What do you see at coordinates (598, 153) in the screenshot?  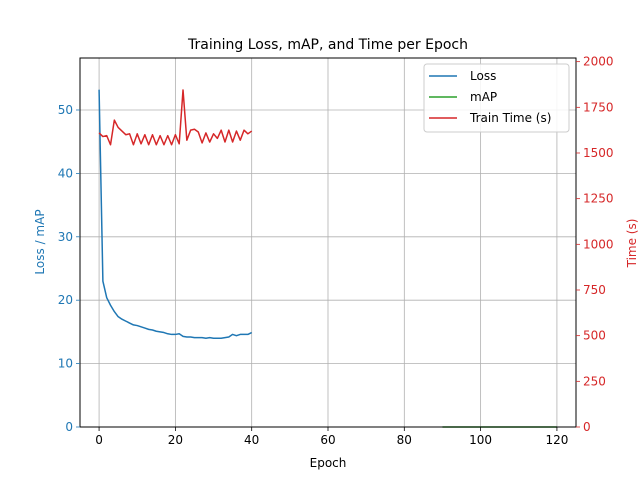 I see `right-y-tick-label: 1500` at bounding box center [598, 153].